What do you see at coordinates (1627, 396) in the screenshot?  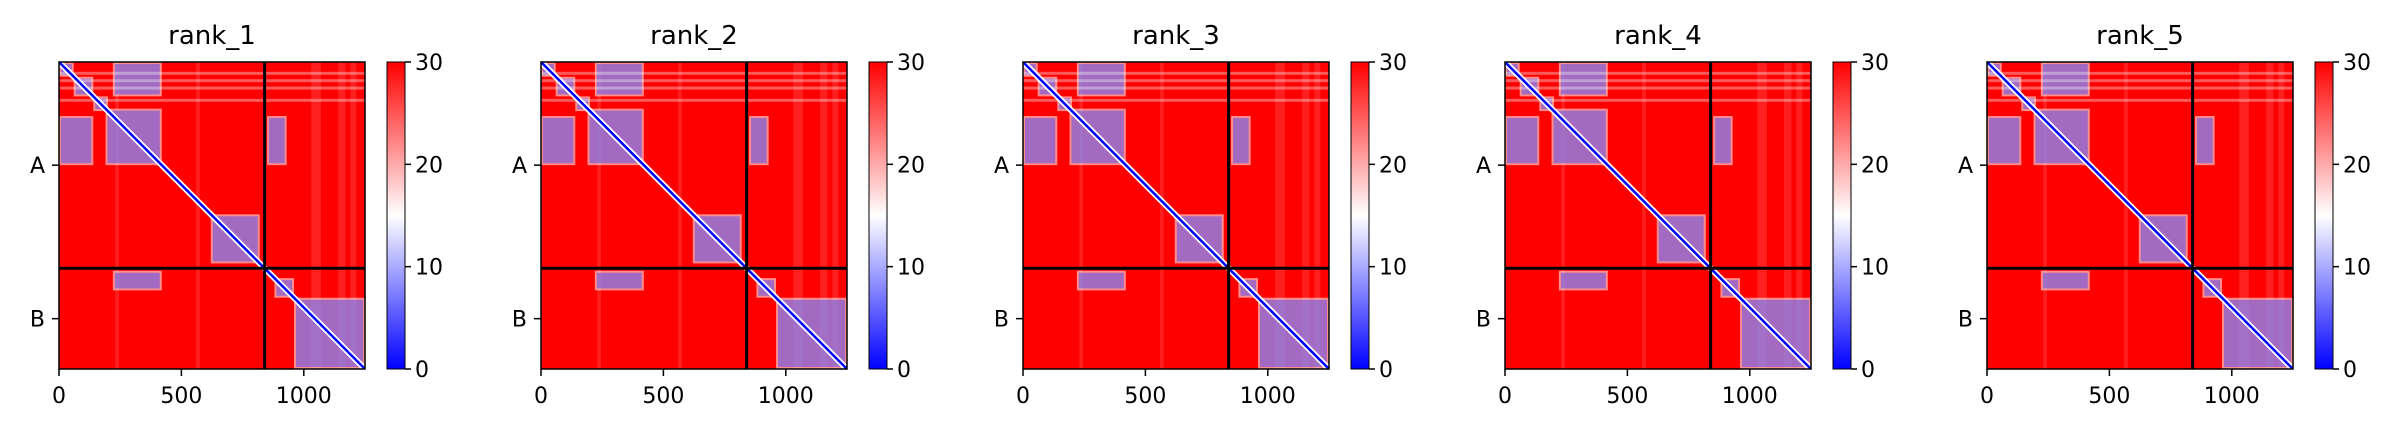 I see `x-tick-label: 500` at bounding box center [1627, 396].